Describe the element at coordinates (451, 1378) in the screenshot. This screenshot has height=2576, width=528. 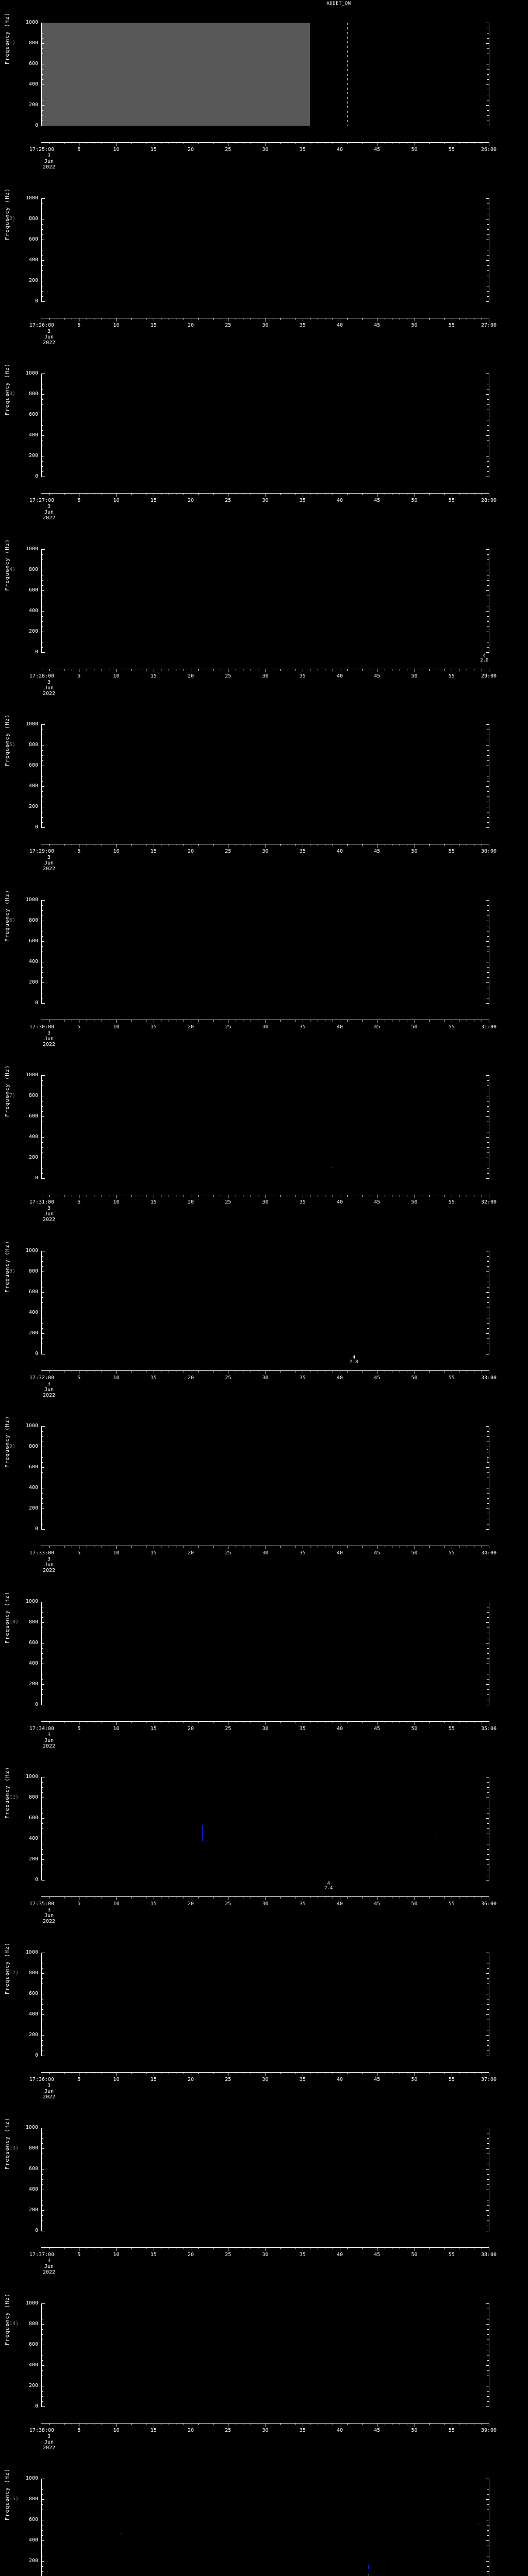
I see `x-tick-label: 55` at that location.